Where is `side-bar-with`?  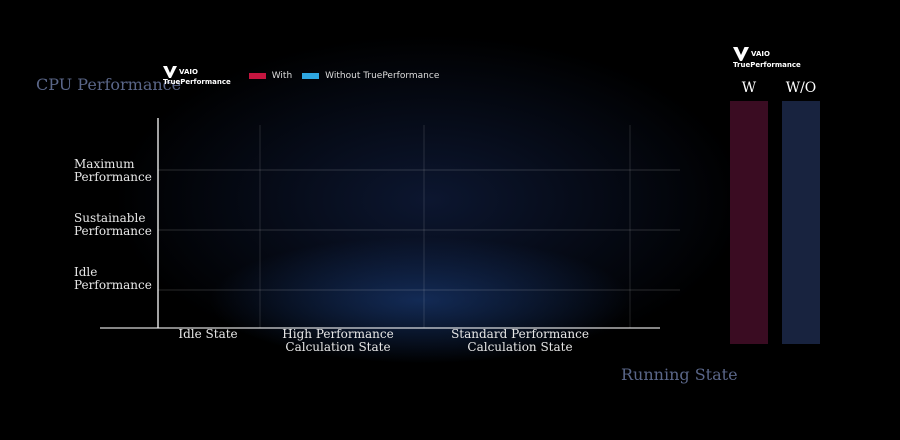
side-bar-with is located at coordinates (749, 222).